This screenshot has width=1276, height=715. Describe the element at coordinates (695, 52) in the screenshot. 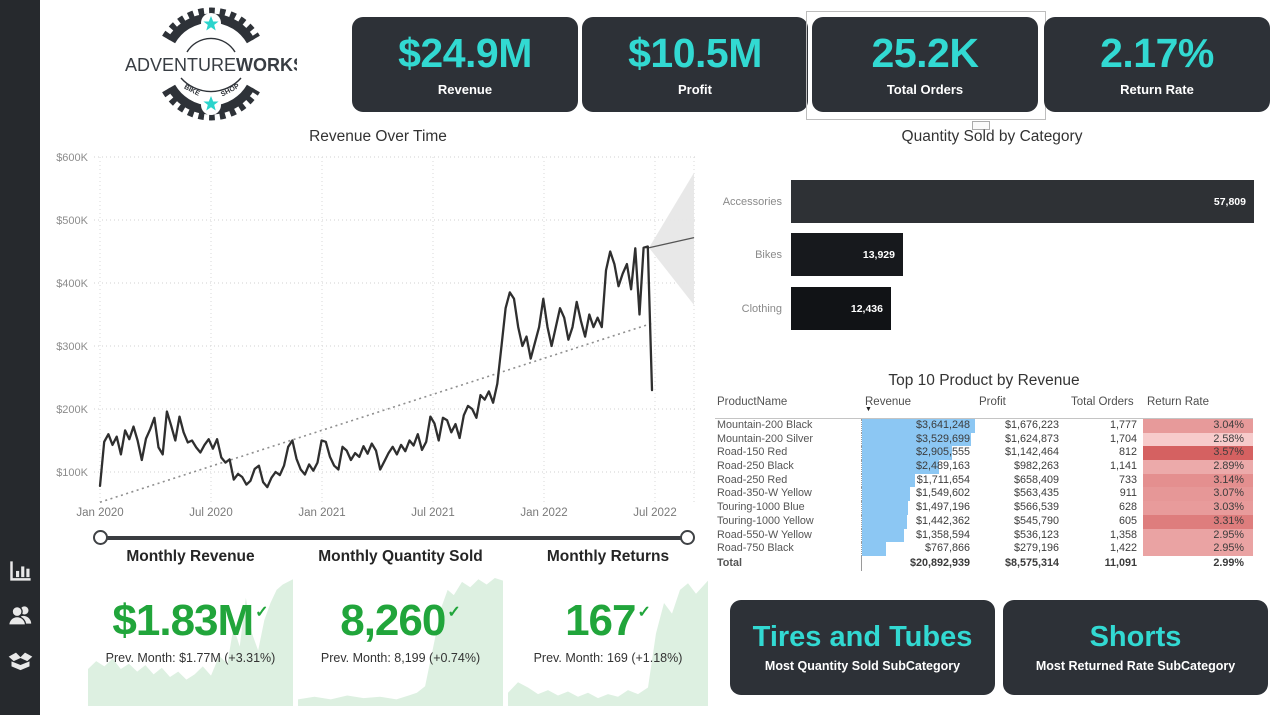

I see `kpi-value: $10.5M` at that location.